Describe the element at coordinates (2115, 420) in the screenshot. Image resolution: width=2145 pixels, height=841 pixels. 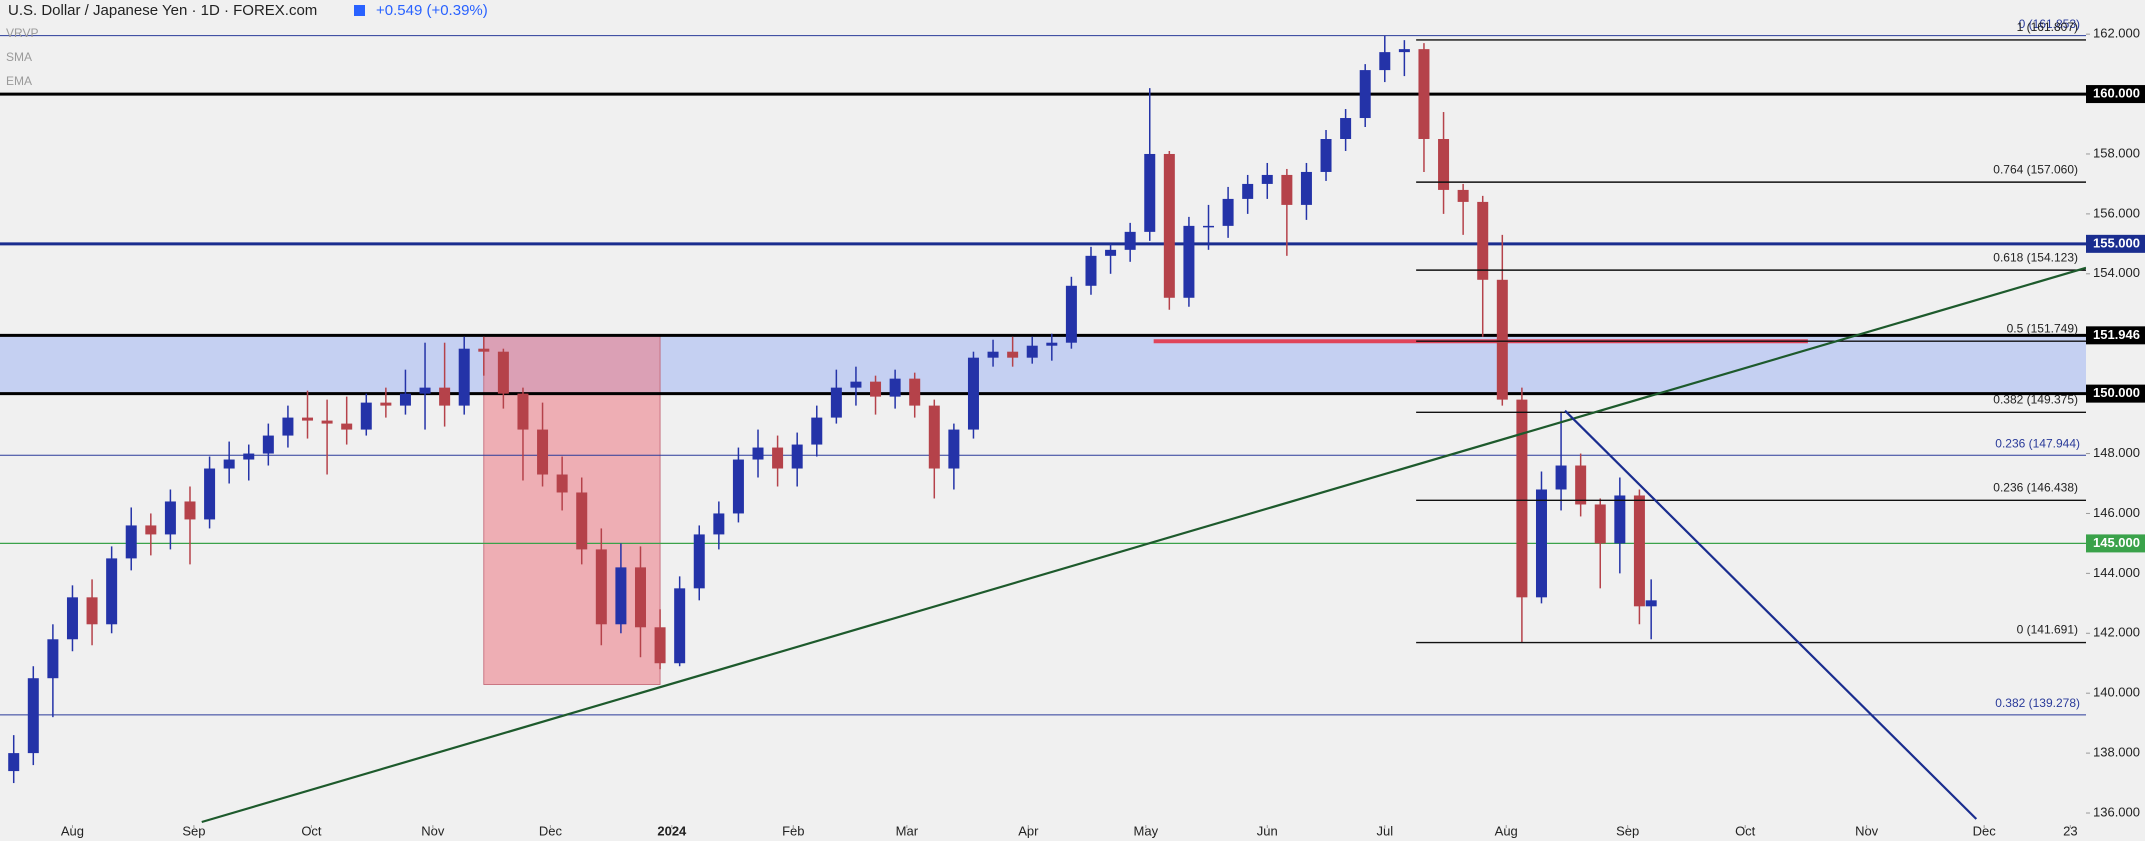
I see `price-axis` at that location.